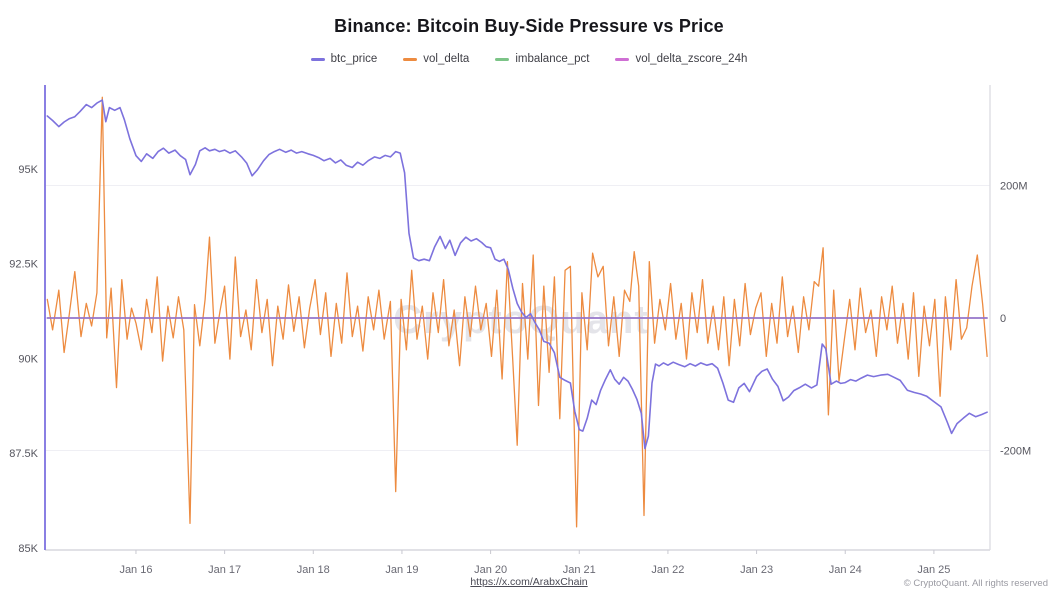 This screenshot has height=615, width=1058. What do you see at coordinates (622, 59) in the screenshot?
I see `vol-delta-zscore-swatch-icon` at bounding box center [622, 59].